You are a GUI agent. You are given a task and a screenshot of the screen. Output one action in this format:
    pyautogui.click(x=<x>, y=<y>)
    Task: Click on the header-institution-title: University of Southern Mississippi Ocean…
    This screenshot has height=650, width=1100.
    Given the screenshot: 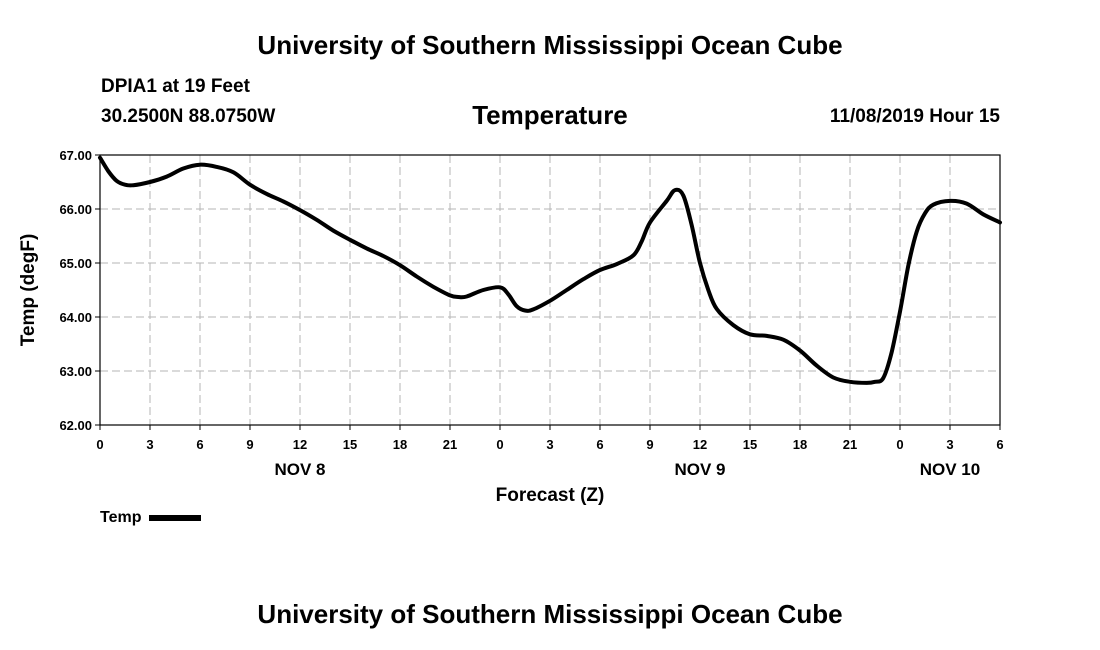 What is the action you would take?
    pyautogui.click(x=550, y=45)
    